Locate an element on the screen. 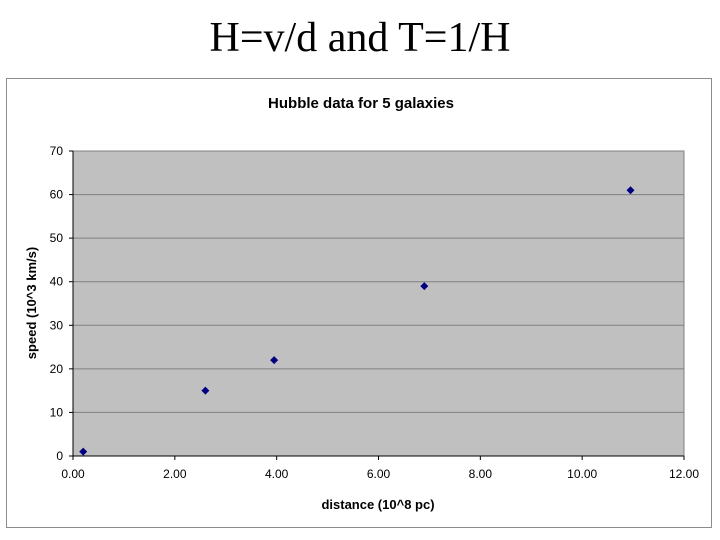 Image resolution: width=720 pixels, height=540 pixels. x-tick-label: 8.00 is located at coordinates (481, 474).